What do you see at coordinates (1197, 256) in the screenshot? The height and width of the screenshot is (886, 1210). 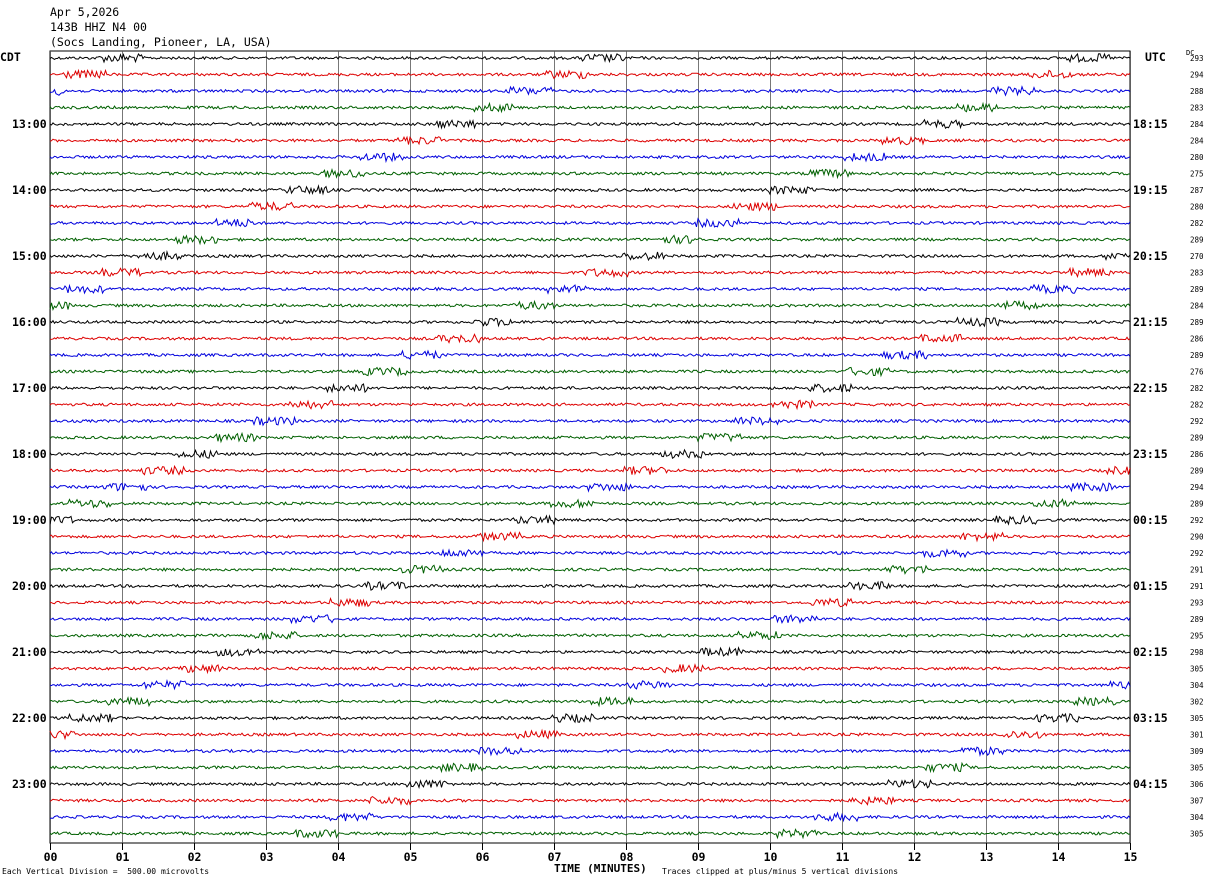 I see `dc-offset-value: 270` at bounding box center [1197, 256].